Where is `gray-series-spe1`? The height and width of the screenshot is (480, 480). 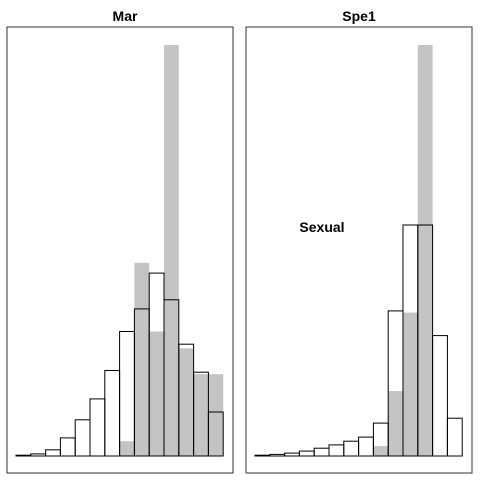 gray-series-spe1 is located at coordinates (403, 250).